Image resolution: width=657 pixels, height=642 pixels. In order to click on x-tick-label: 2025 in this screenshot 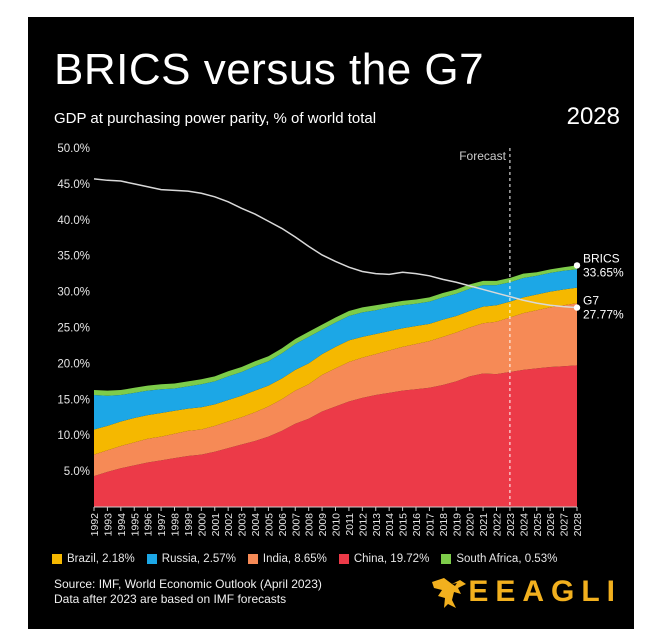, I will do `click(538, 525)`.